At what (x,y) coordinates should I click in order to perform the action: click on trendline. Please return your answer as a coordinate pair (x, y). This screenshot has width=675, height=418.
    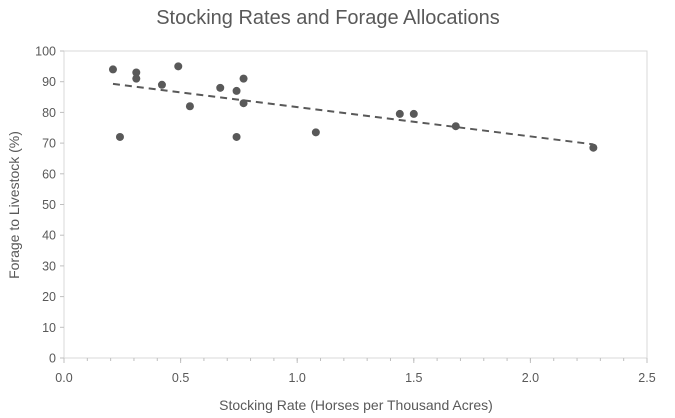
    Looking at the image, I should click on (353, 114).